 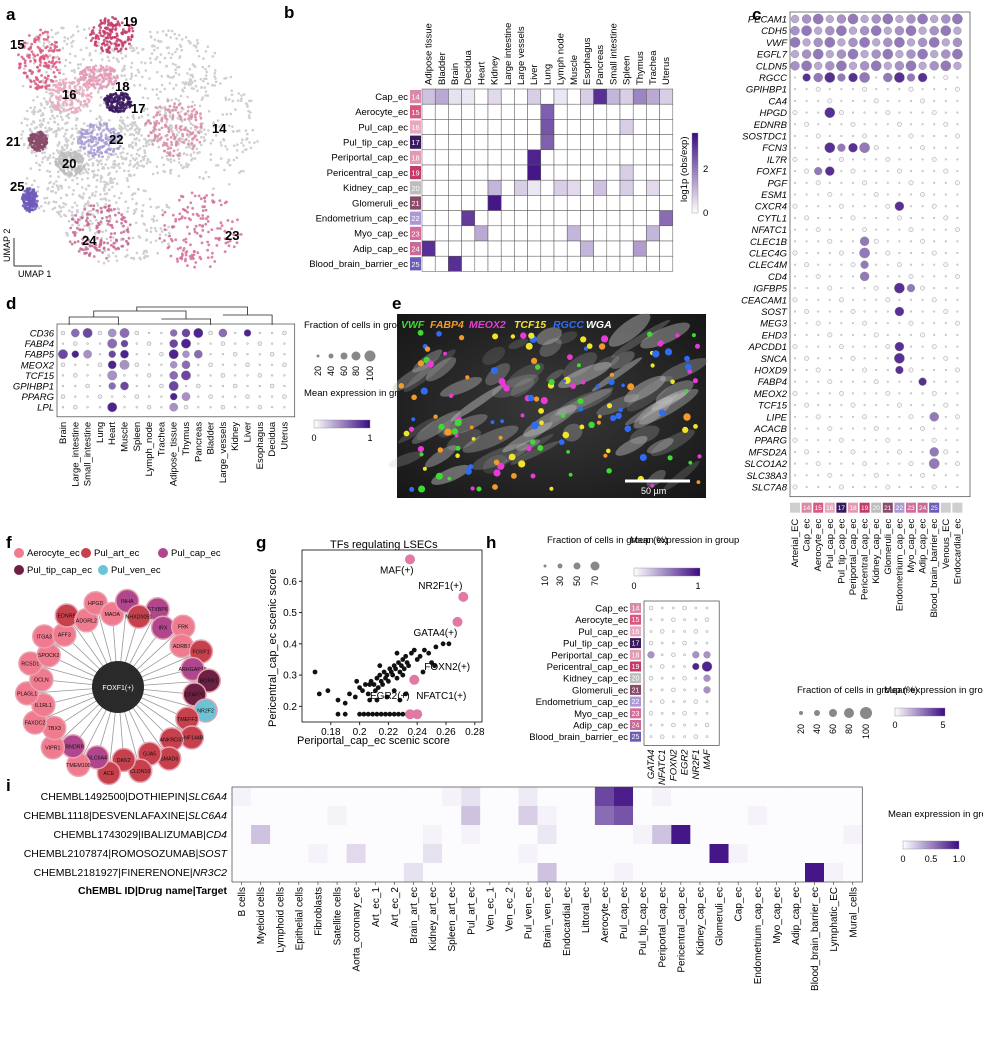 I want to click on dotplot-c-gene: EDNRB, so click(x=771, y=125).